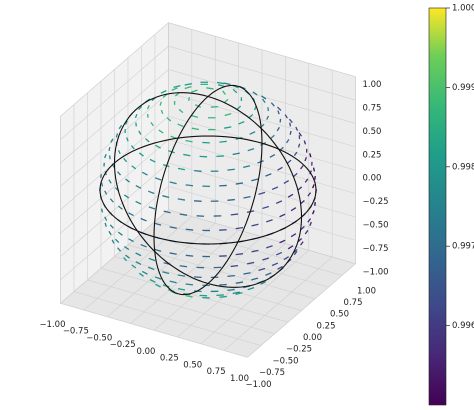  Describe the element at coordinates (52, 325) in the screenshot. I see `x-tick-label: −1.00` at that location.